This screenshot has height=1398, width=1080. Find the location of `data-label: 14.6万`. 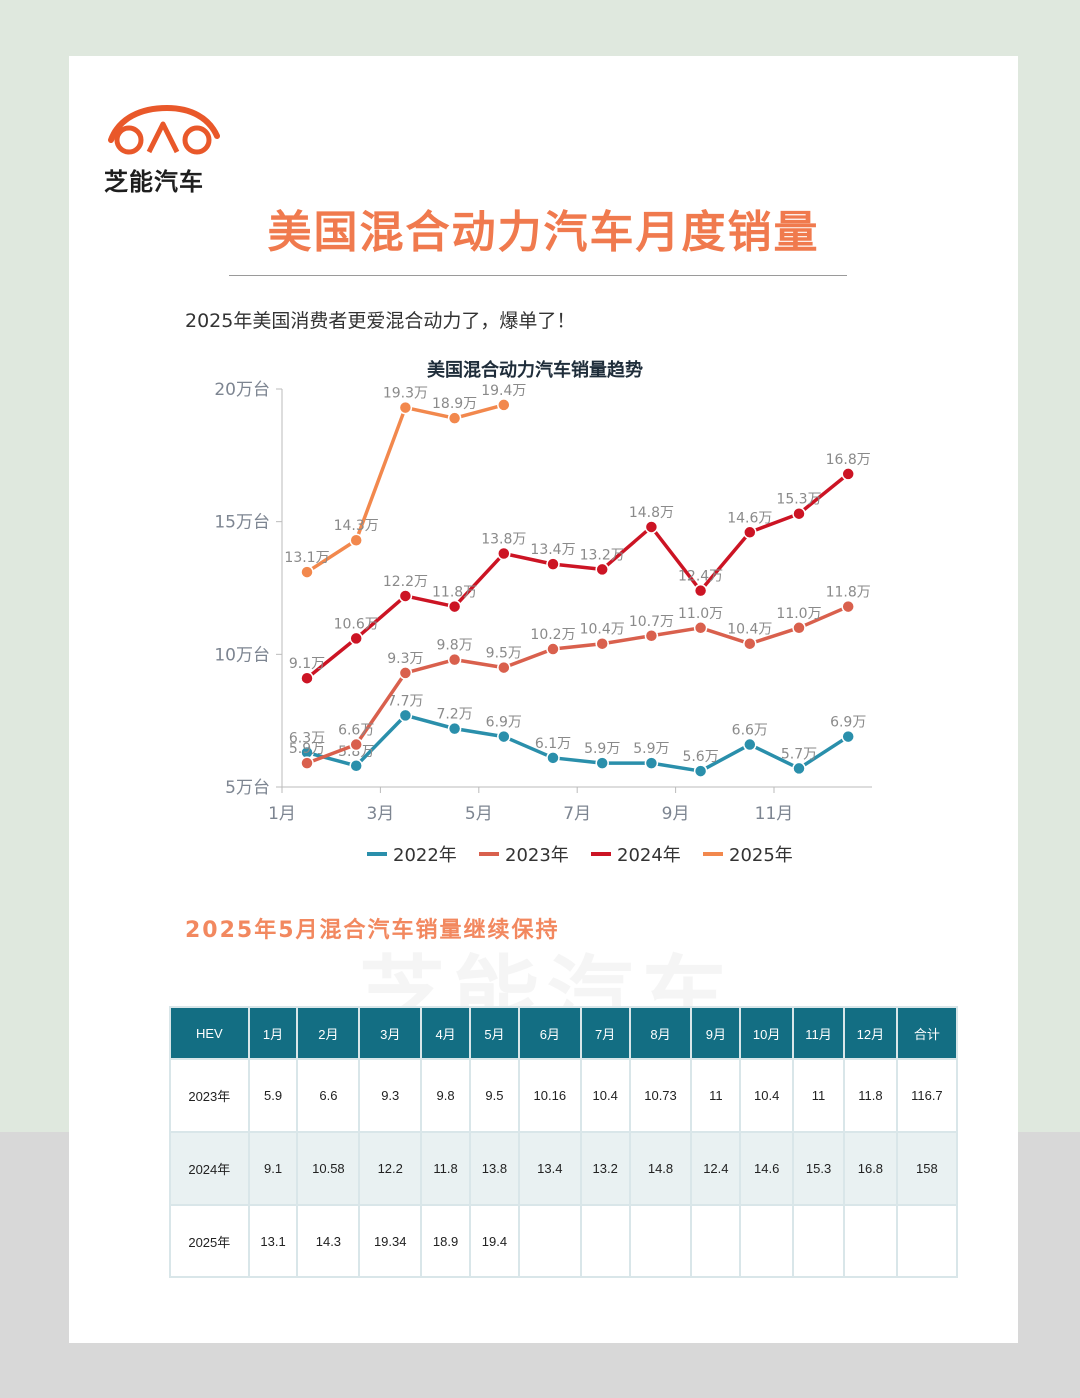

data-label: 14.6万 is located at coordinates (749, 518).